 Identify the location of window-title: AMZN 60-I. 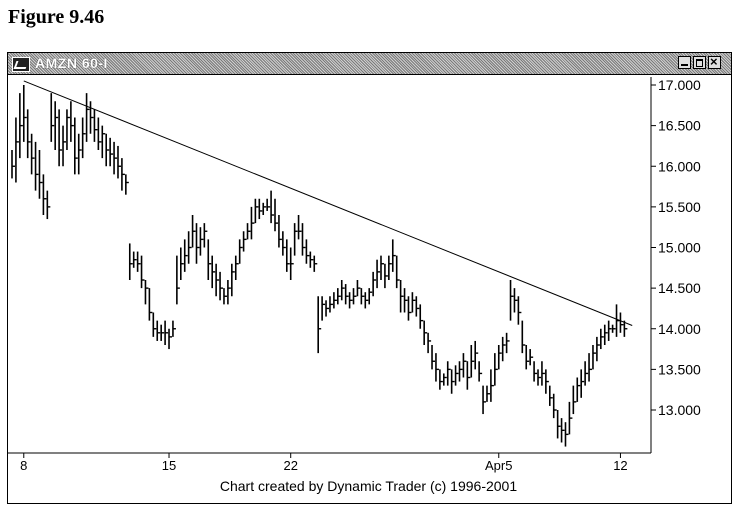
(71, 63).